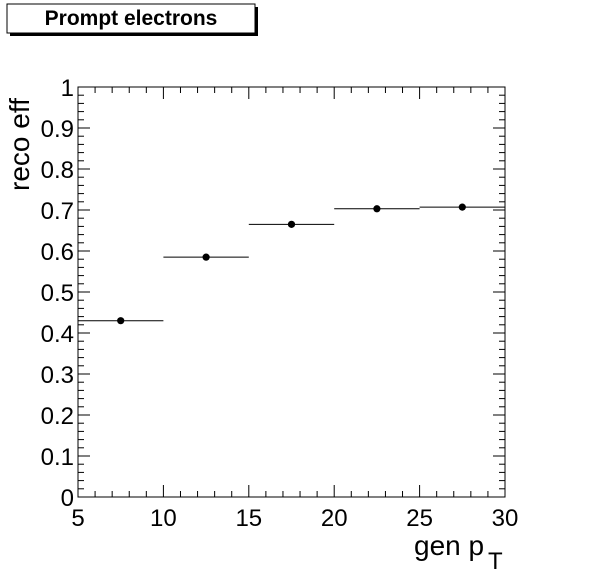 This screenshot has width=596, height=572. What do you see at coordinates (505, 518) in the screenshot?
I see `x-tick-label: 30` at bounding box center [505, 518].